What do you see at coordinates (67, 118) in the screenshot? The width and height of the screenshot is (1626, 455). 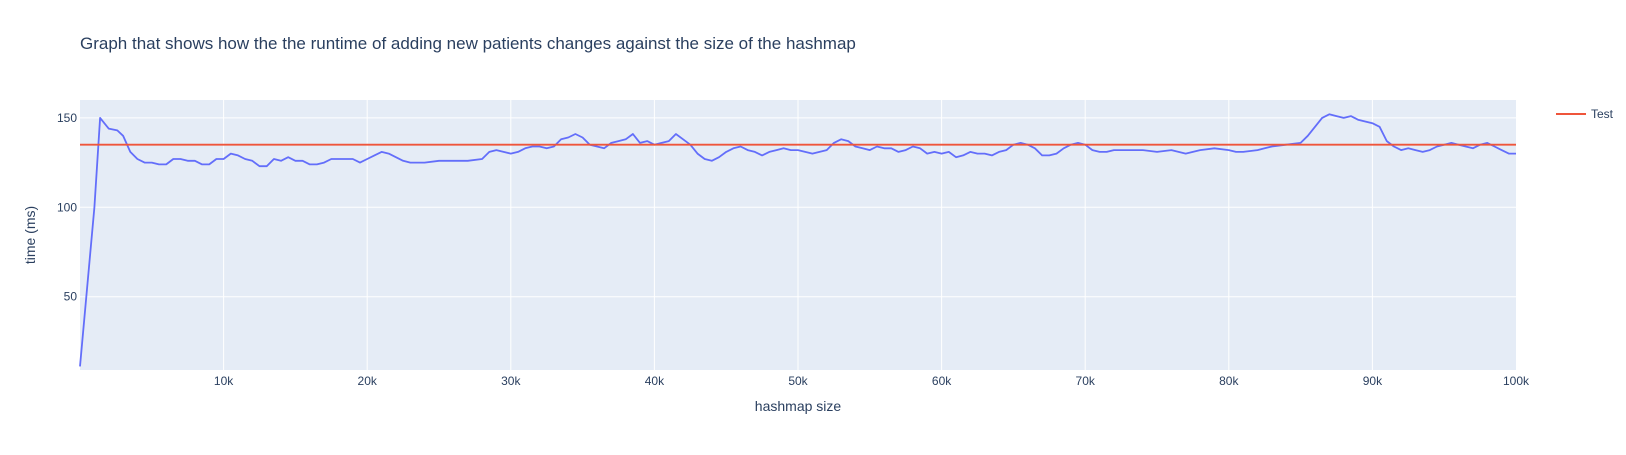 I see `y-tick-label: 150` at bounding box center [67, 118].